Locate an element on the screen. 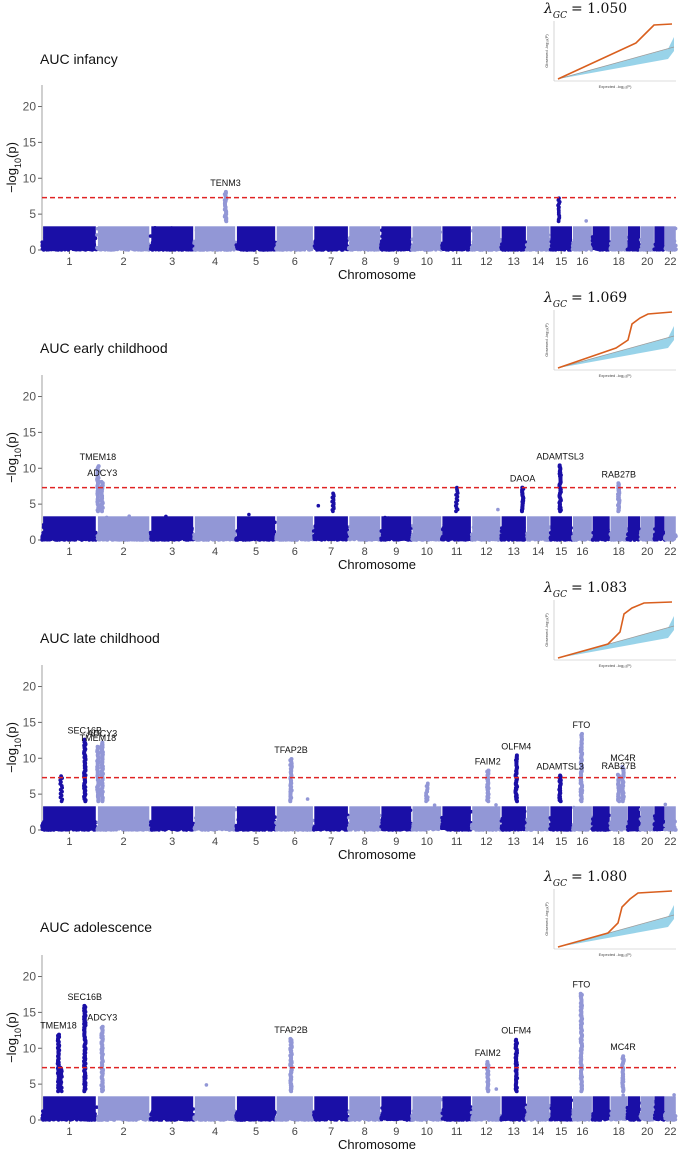  qq-observed-curve is located at coordinates (615, 51).